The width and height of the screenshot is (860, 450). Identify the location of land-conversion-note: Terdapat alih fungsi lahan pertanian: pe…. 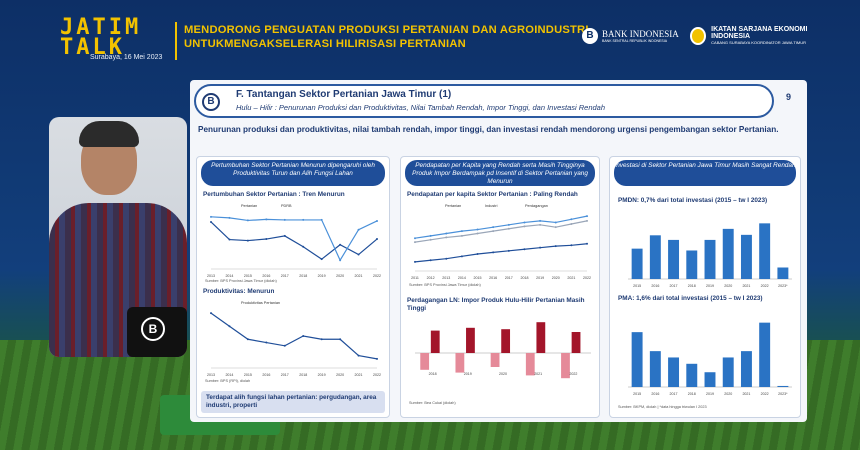
(293, 402).